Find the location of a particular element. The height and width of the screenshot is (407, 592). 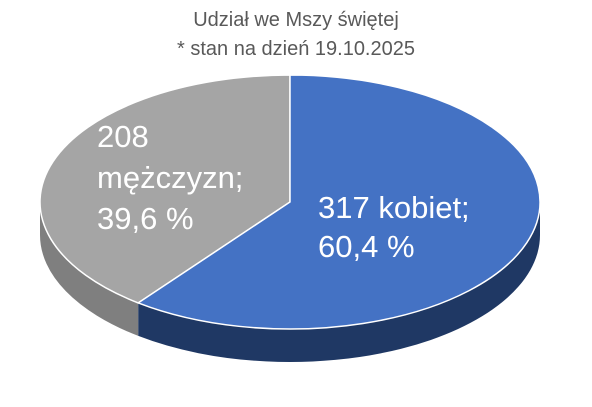

pie-slice-side-women is located at coordinates (89, 269).